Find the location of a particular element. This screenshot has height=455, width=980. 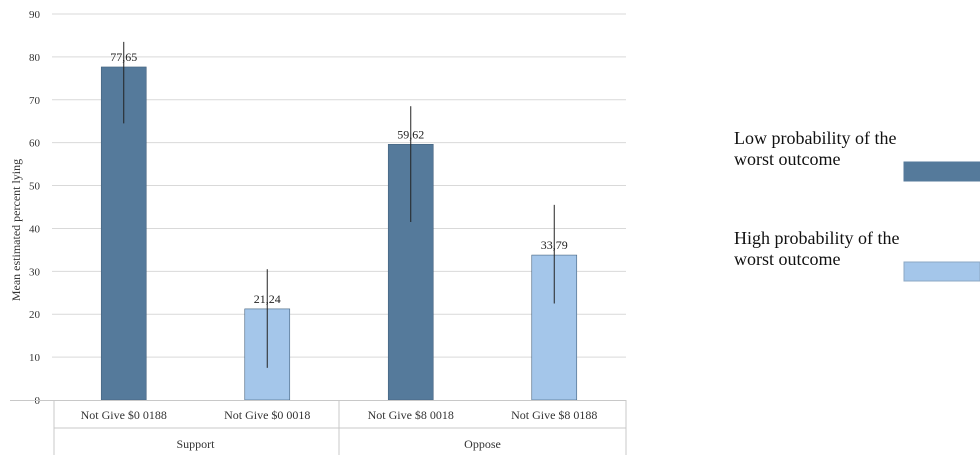

data-label: 59,62 is located at coordinates (410, 134).